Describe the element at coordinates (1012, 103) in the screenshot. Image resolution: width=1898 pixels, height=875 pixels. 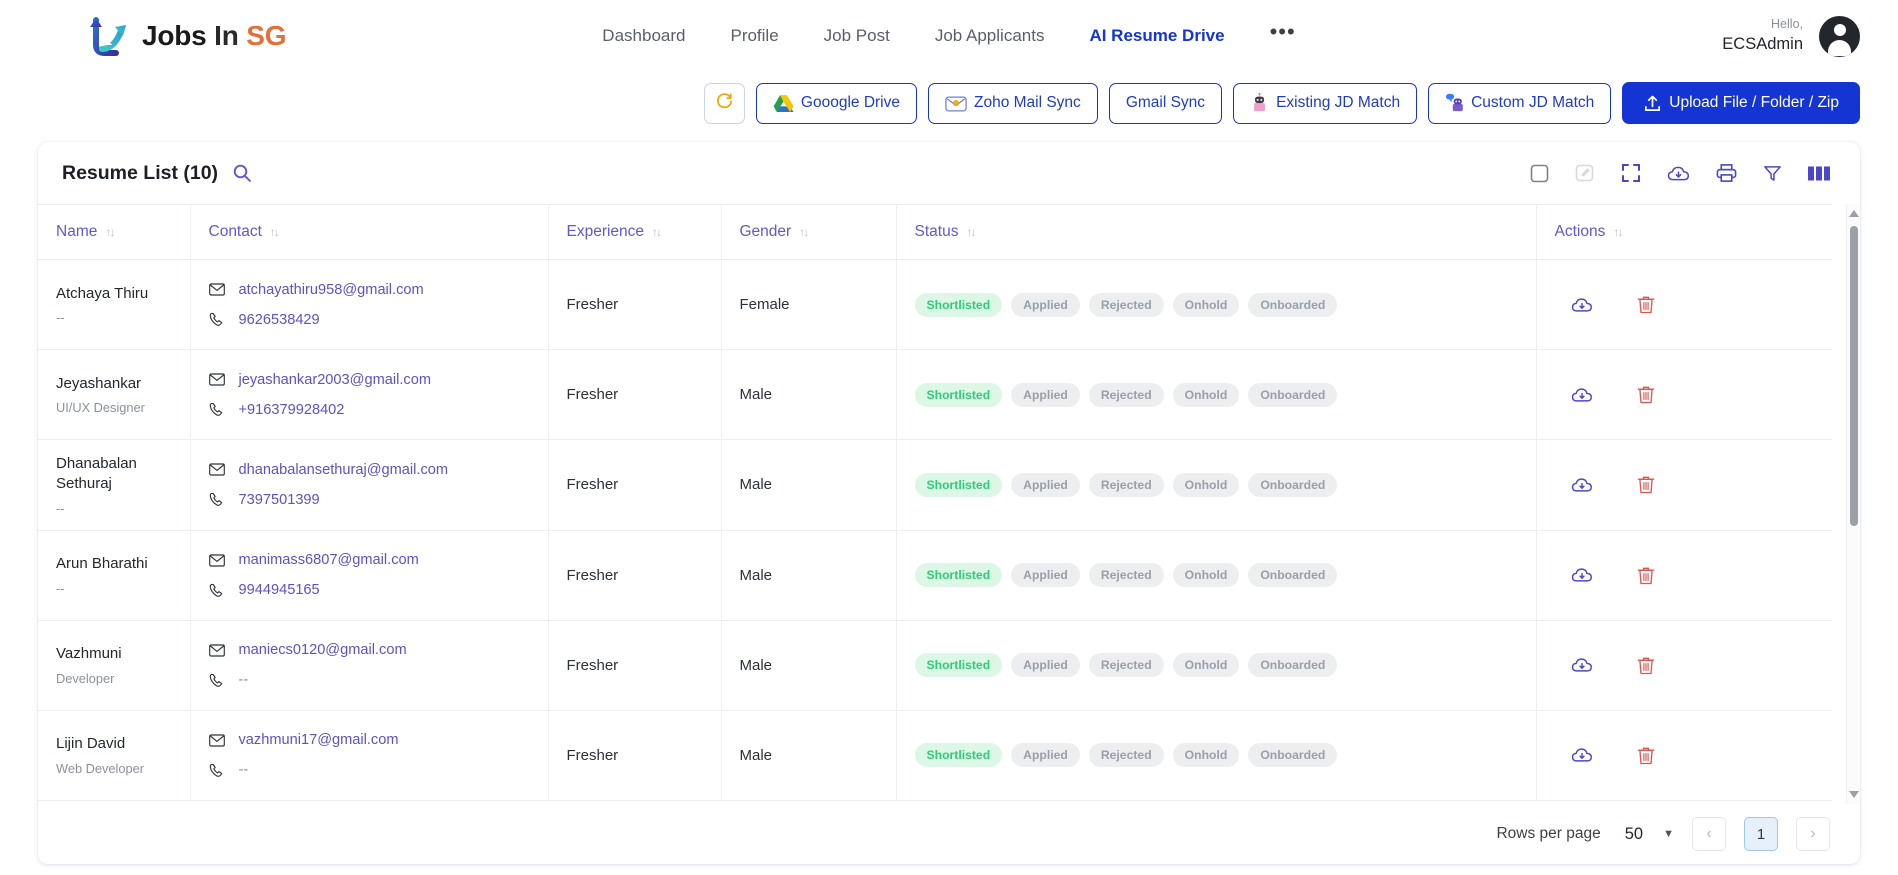
I see `zoho-mail-sync-button: Zoho Mail Sync` at that location.